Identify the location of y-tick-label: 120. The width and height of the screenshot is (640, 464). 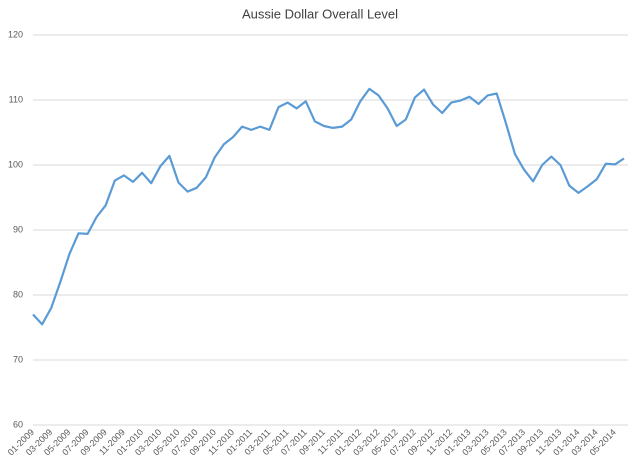
(15, 34).